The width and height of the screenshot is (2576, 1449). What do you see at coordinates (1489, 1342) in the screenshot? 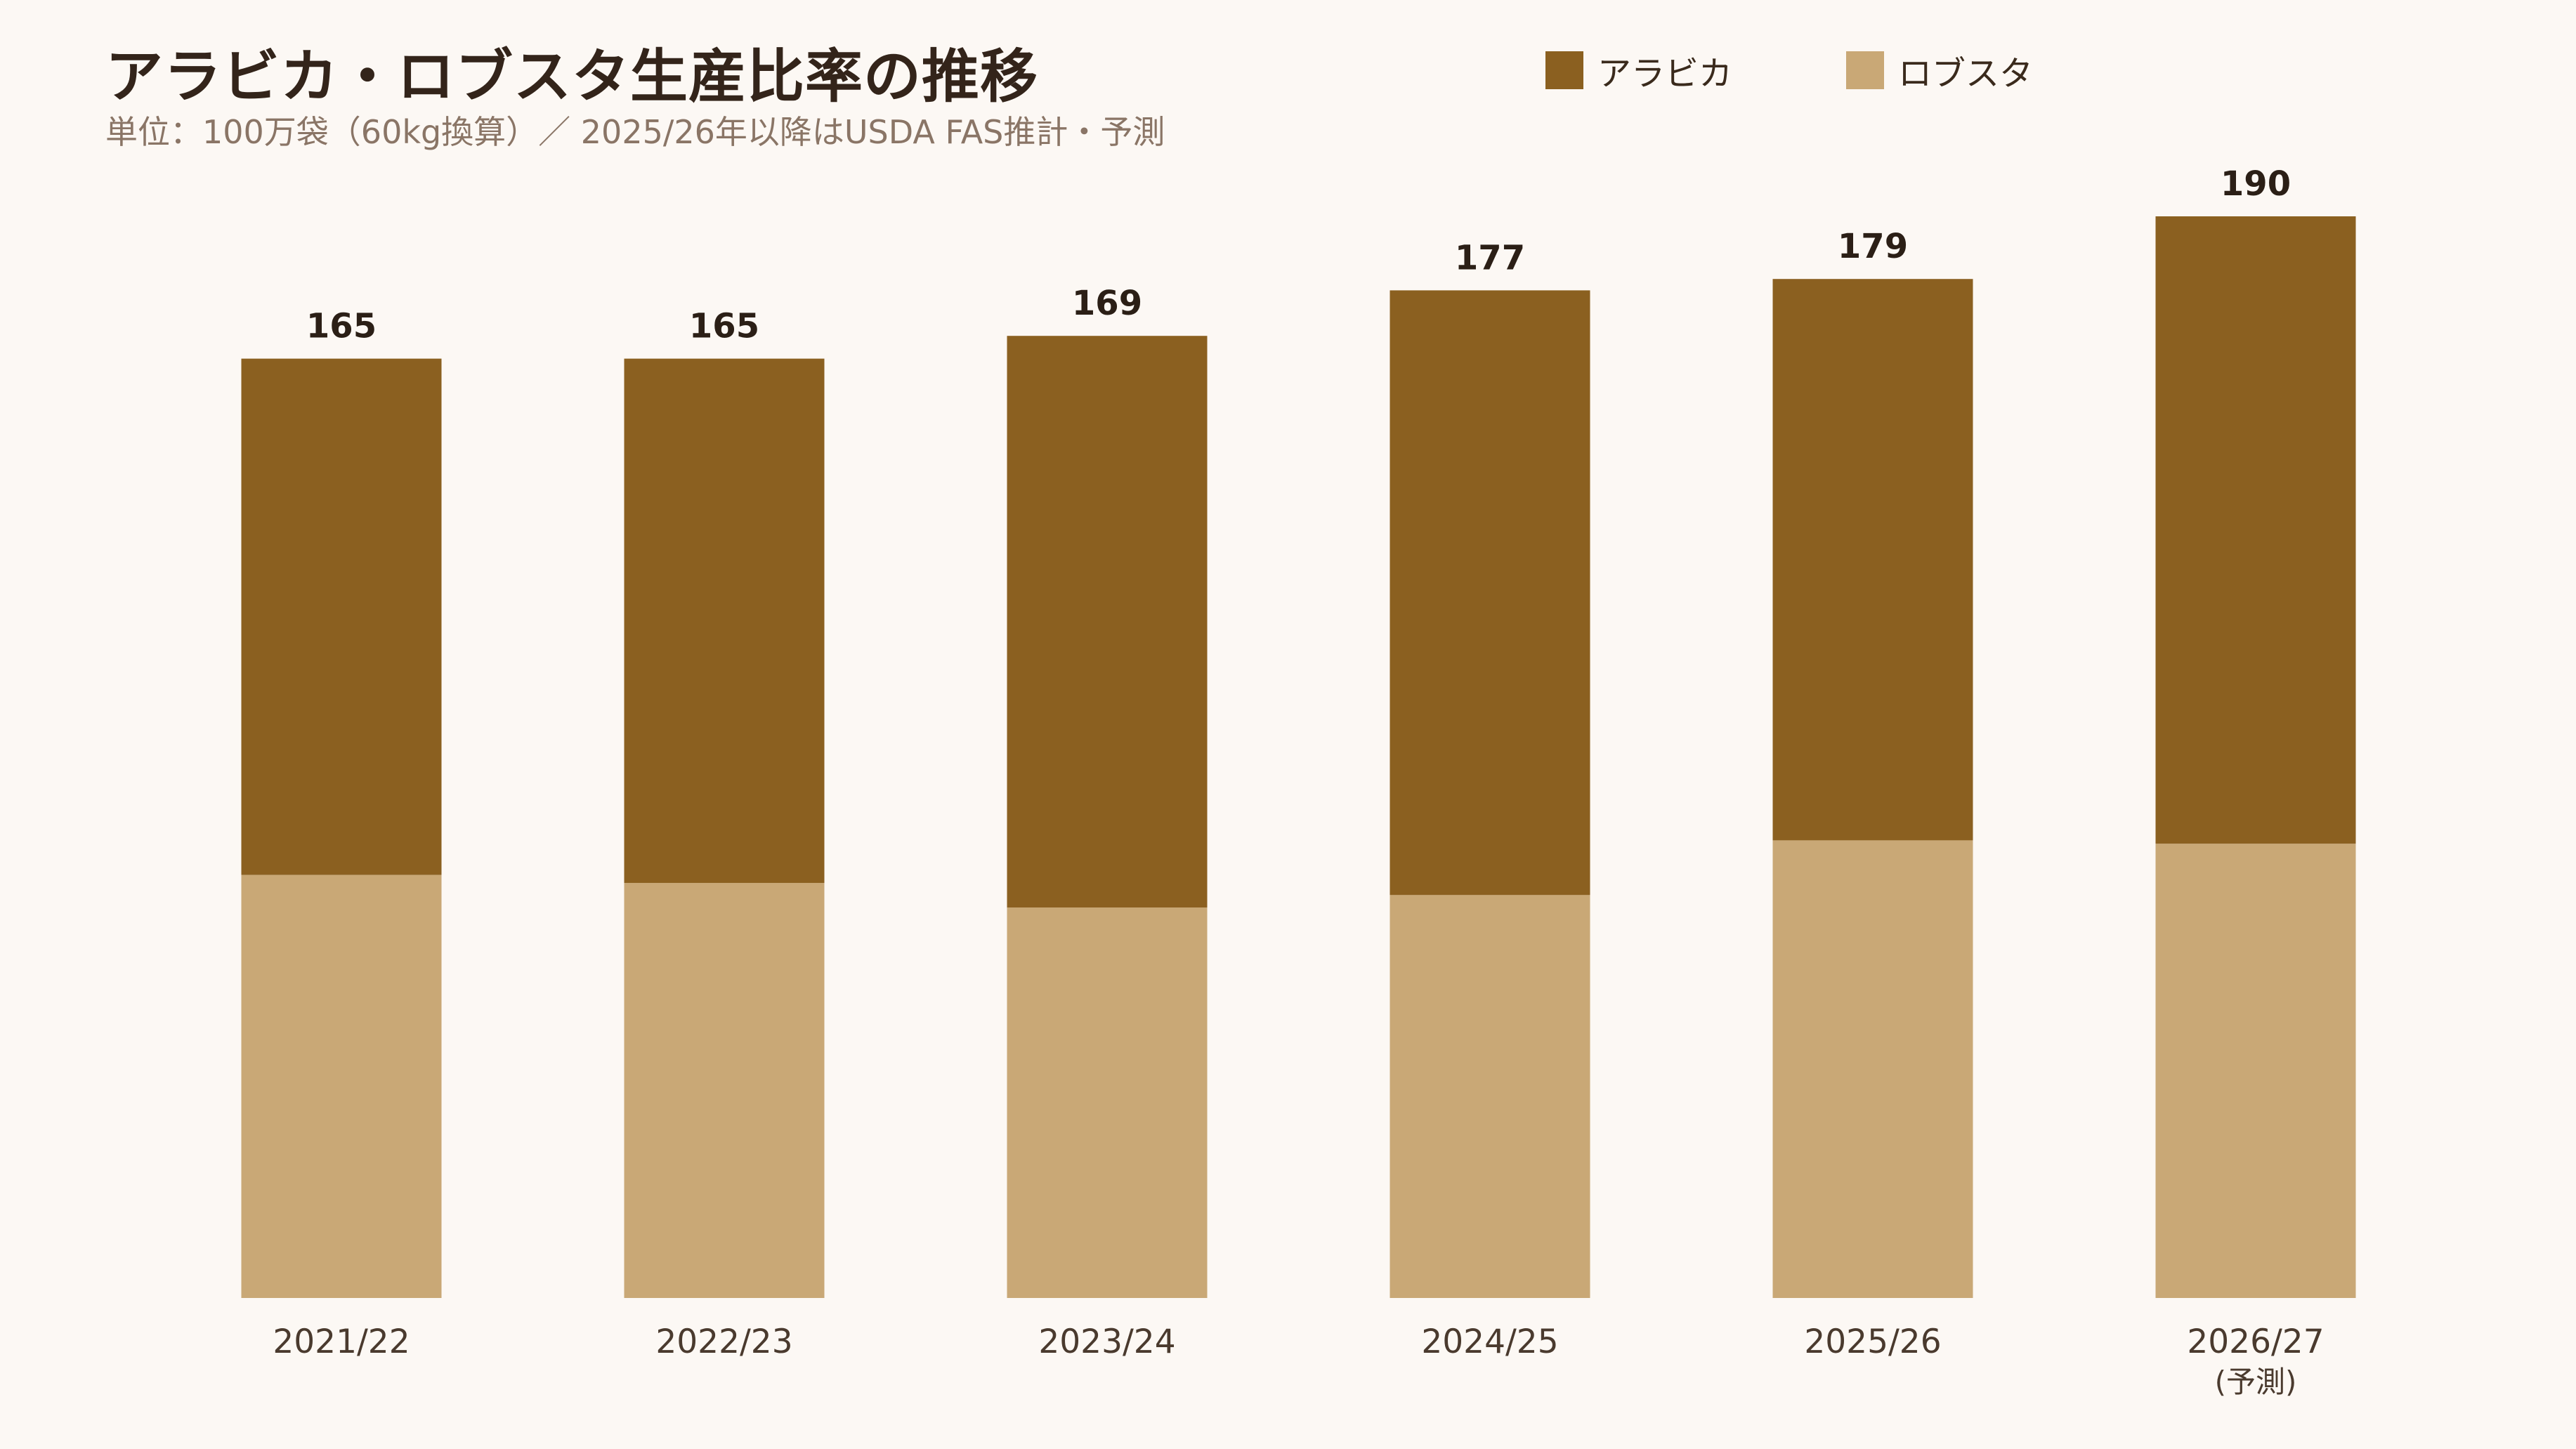
I see `x-tick-label: 2024/25` at bounding box center [1489, 1342].